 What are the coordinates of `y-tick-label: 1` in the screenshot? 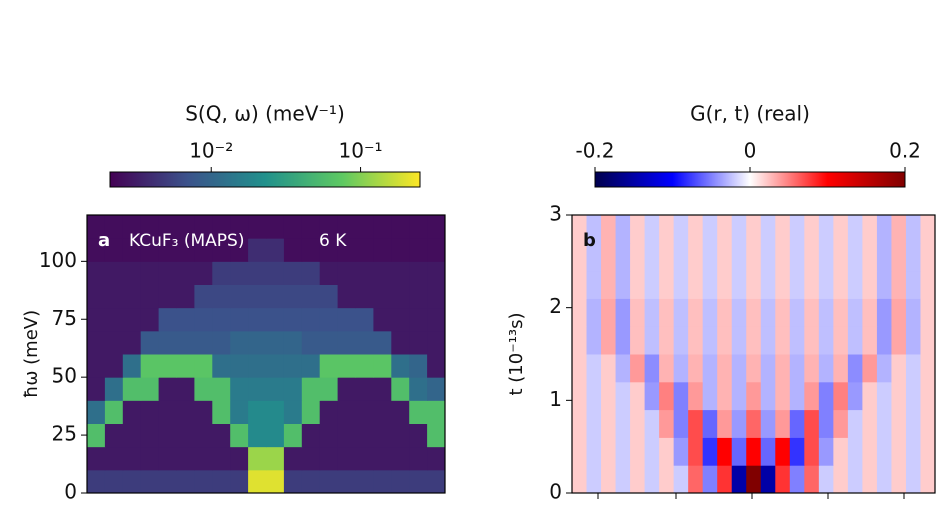 It's located at (555, 399).